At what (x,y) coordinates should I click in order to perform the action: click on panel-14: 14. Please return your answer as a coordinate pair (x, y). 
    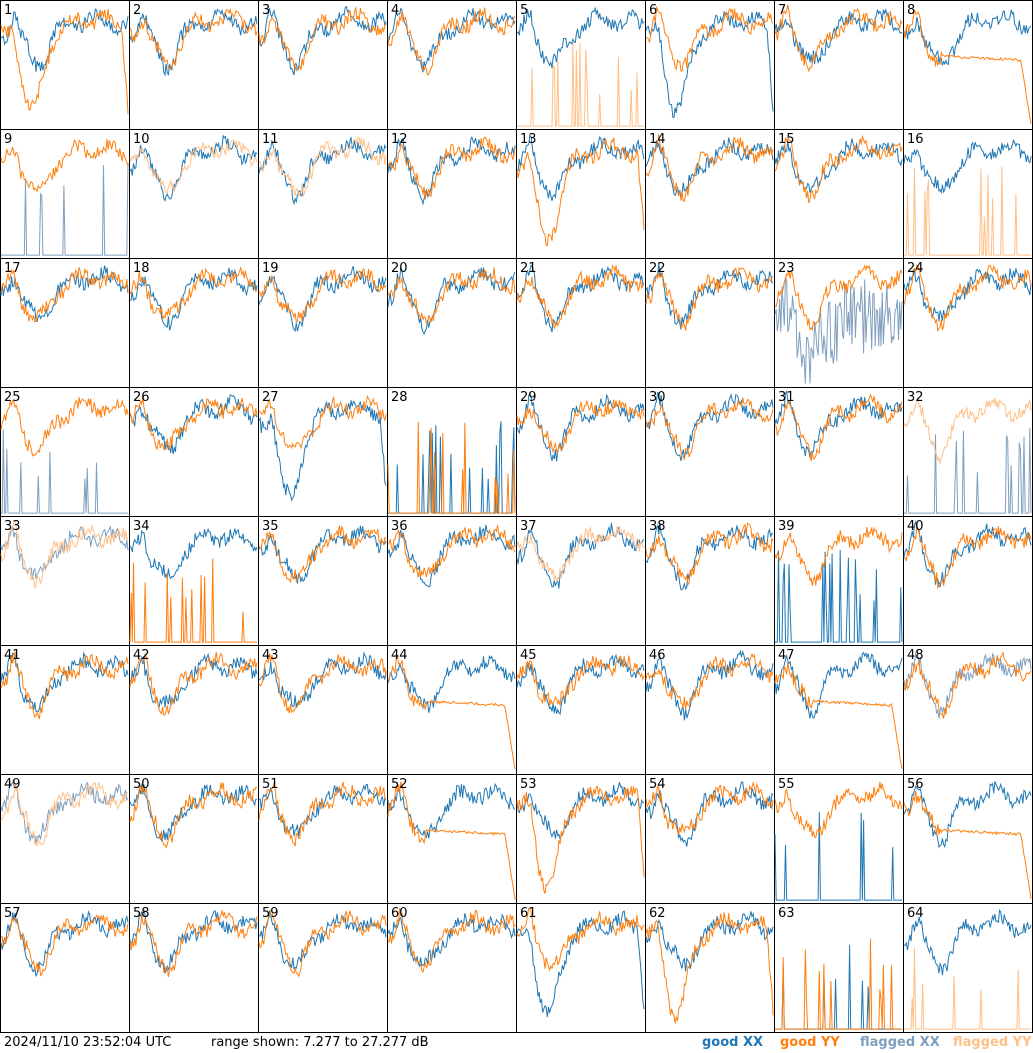
    Looking at the image, I should click on (710, 194).